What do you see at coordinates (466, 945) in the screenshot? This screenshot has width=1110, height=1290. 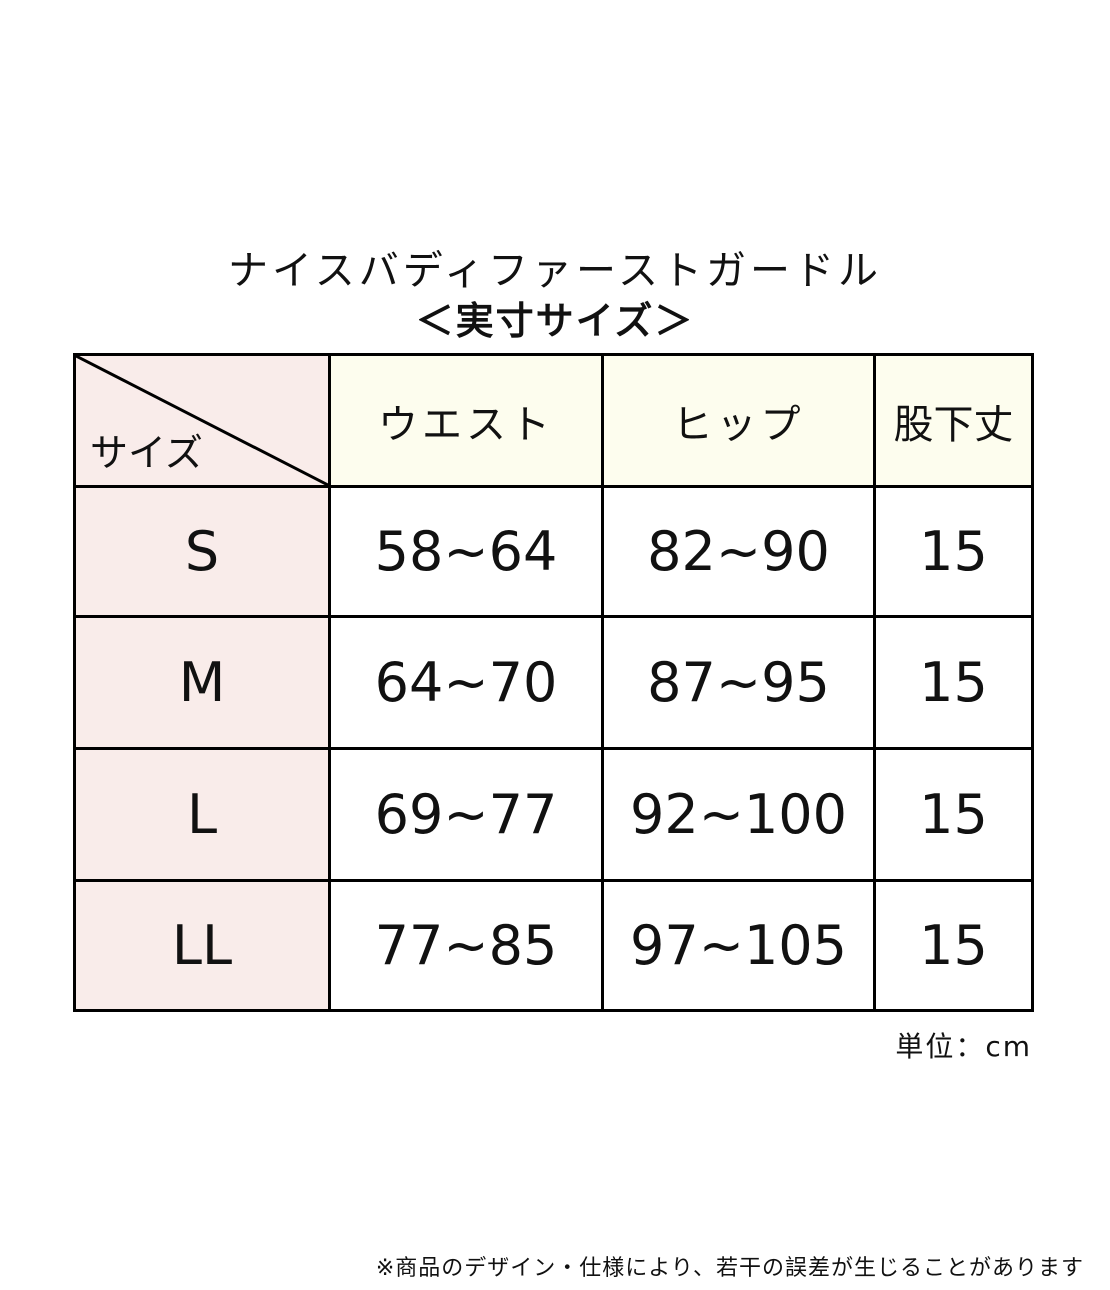 I see `waist-cell: 77~85` at bounding box center [466, 945].